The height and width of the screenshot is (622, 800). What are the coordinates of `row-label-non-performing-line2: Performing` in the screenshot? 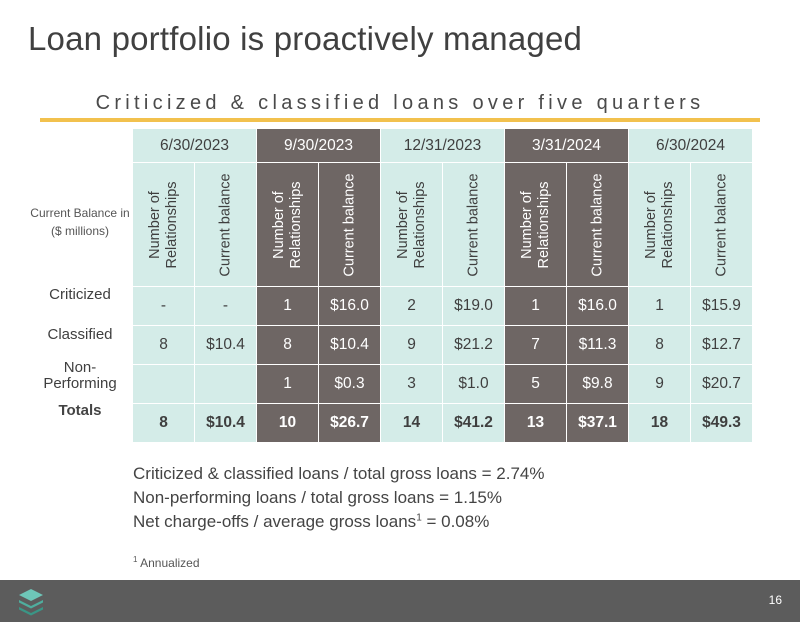 It's located at (80, 383).